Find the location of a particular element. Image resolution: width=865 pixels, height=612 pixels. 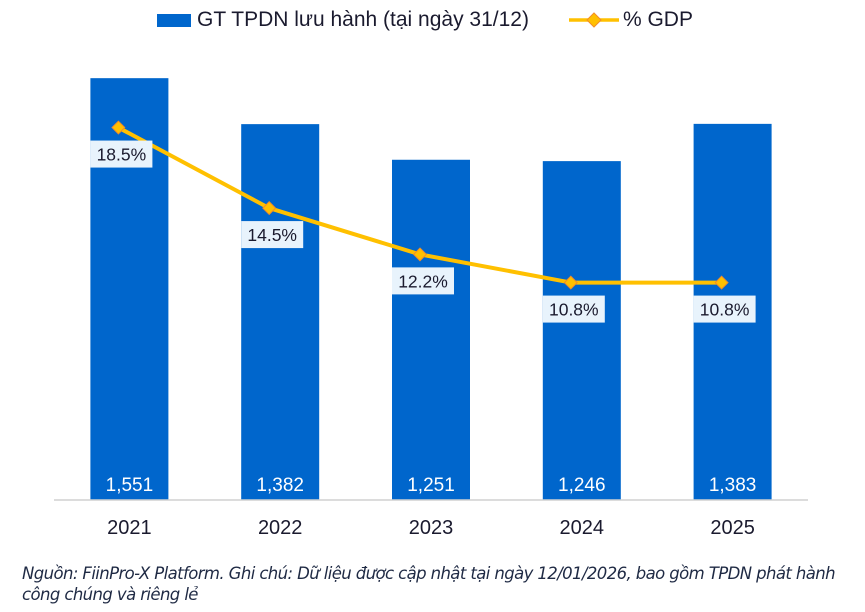

bar-value-label: 1,383 is located at coordinates (733, 485).